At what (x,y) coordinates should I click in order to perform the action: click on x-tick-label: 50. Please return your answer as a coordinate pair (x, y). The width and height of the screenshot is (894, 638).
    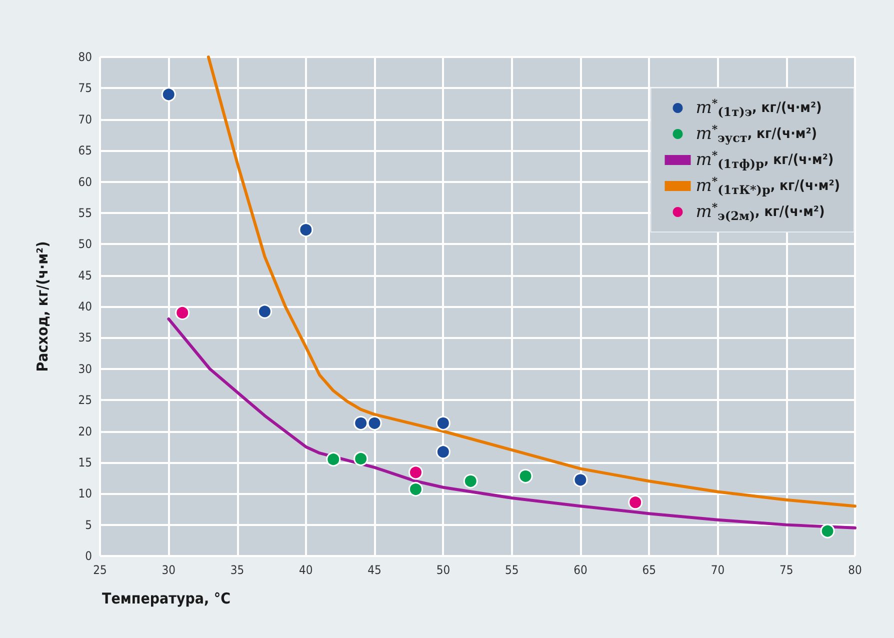
    Looking at the image, I should click on (443, 570).